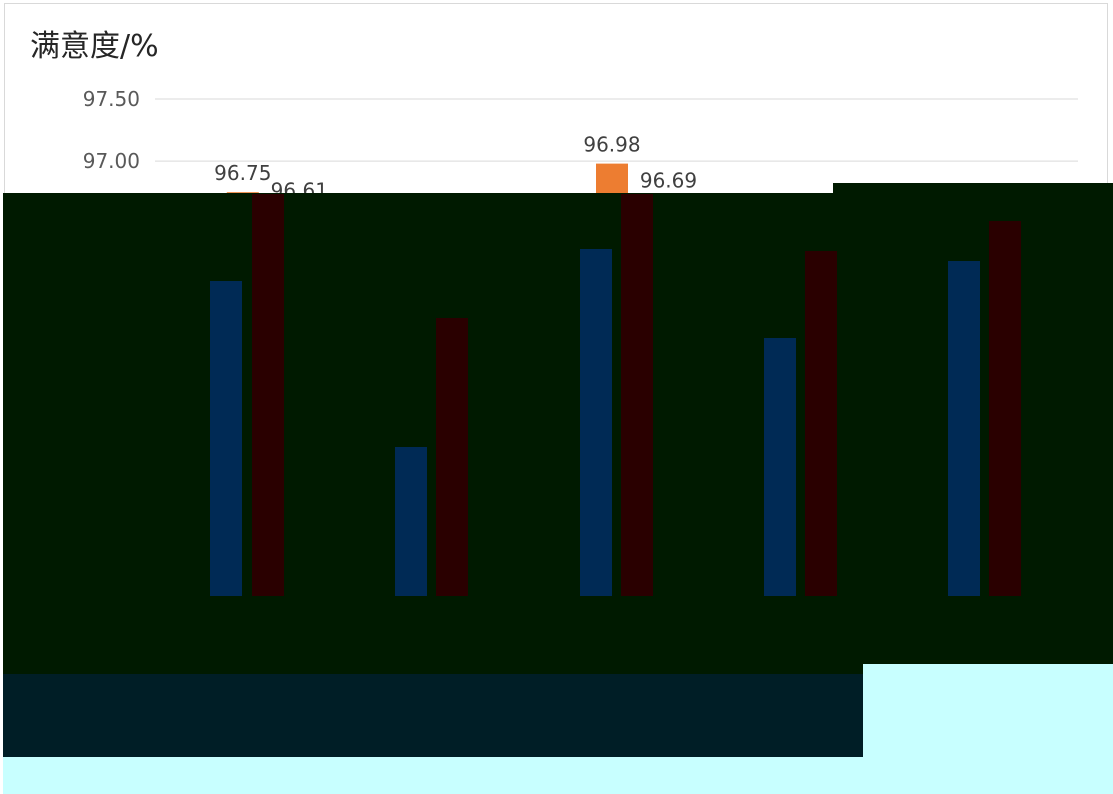 The image size is (1113, 794). Describe the element at coordinates (668, 181) in the screenshot. I see `data-label: 96.69` at that location.